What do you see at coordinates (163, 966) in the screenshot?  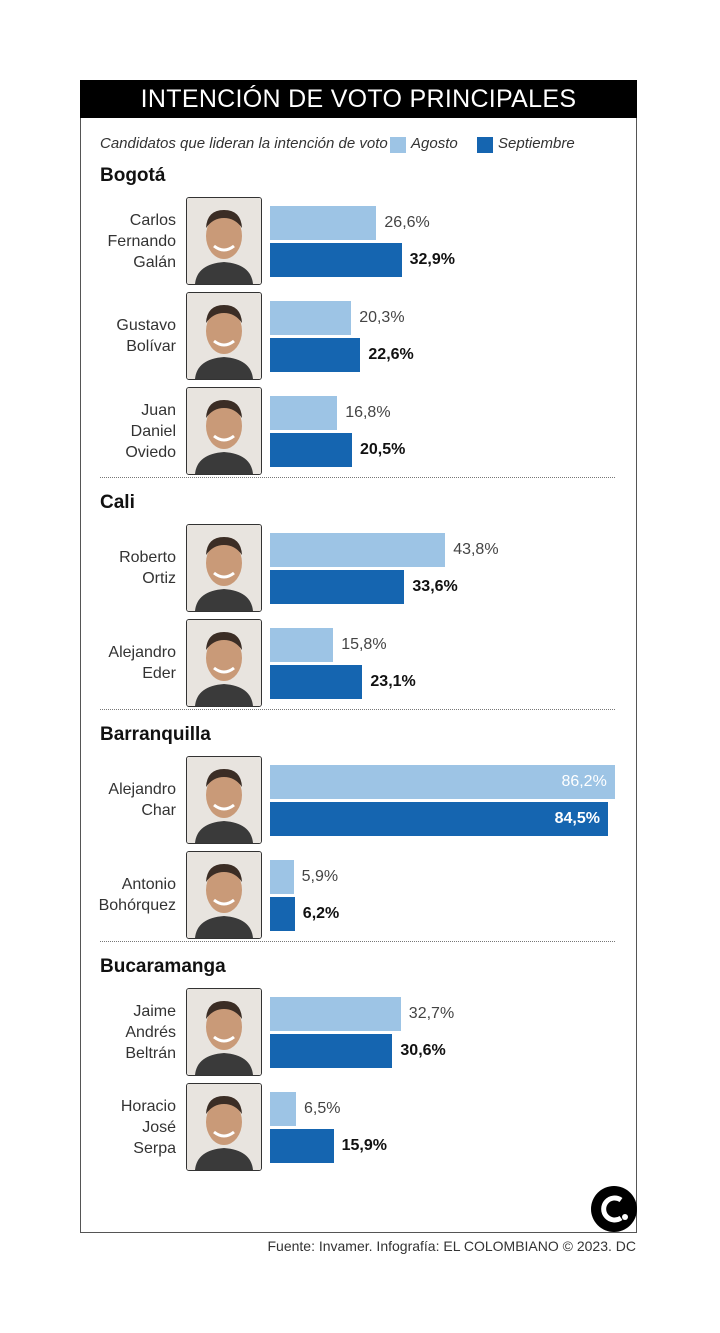 I see `city-title: Bucaramanga` at bounding box center [163, 966].